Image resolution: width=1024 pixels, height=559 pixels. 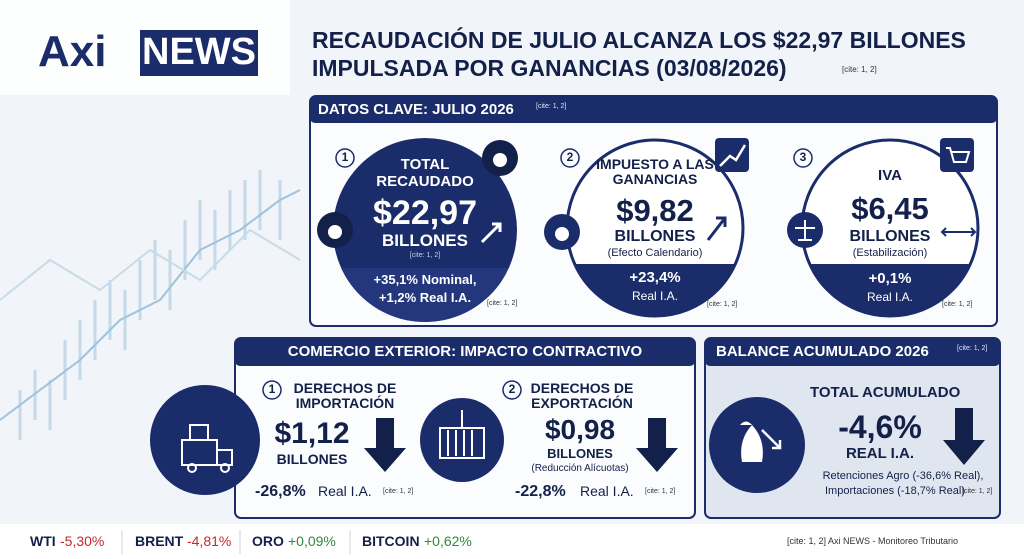 What do you see at coordinates (391, 541) in the screenshot?
I see `ticker-name: BITCOIN` at bounding box center [391, 541].